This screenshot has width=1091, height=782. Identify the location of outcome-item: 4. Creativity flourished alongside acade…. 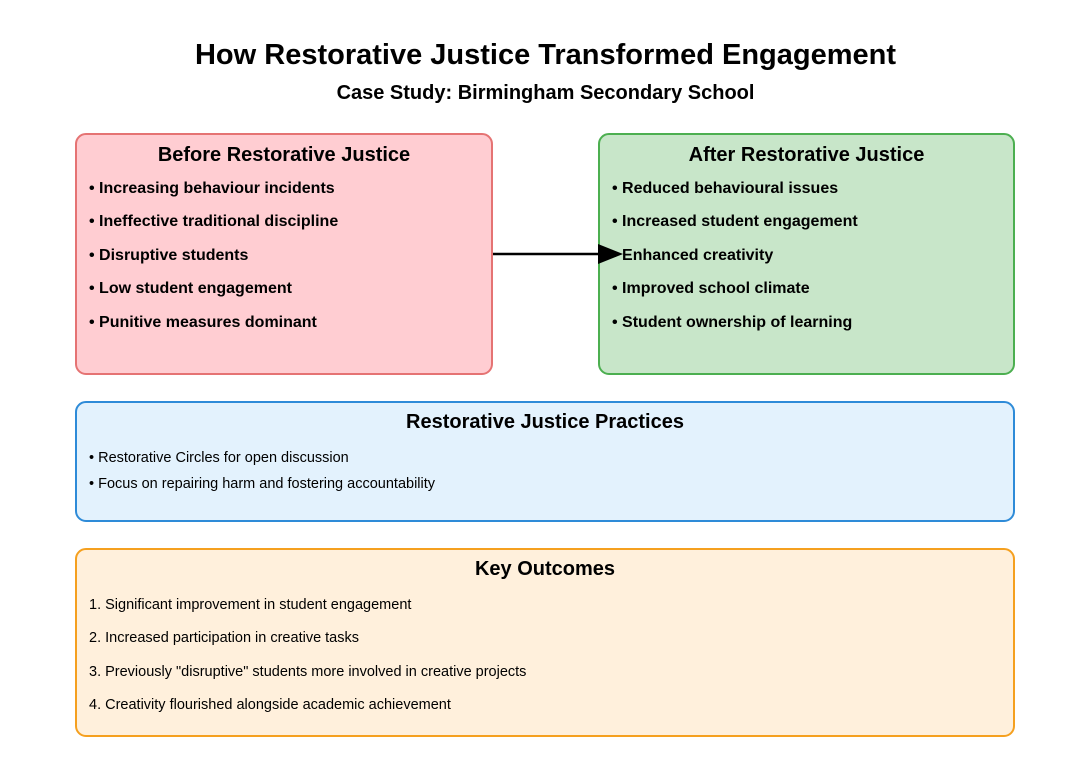
(270, 705).